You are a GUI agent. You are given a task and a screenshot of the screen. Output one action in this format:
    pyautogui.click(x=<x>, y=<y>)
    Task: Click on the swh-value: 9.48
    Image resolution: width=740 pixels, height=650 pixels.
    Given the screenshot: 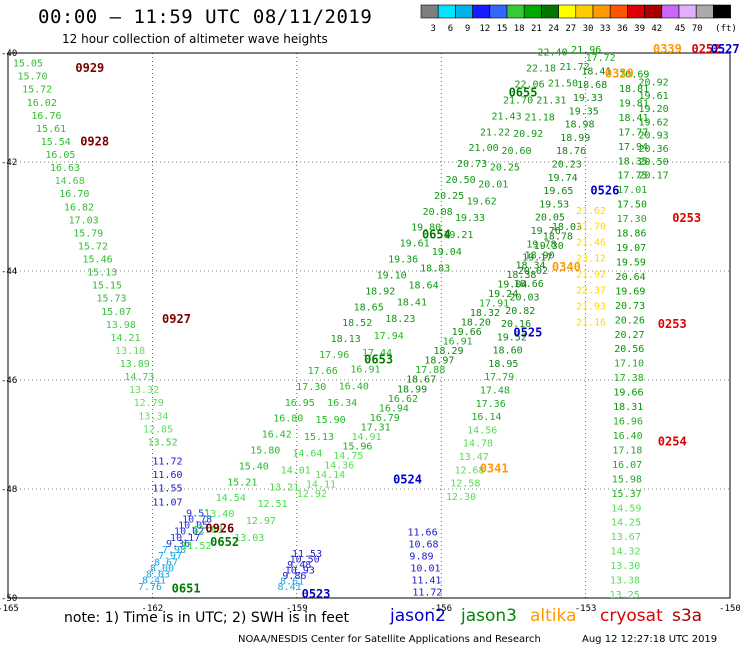 What is the action you would take?
    pyautogui.click(x=299, y=565)
    